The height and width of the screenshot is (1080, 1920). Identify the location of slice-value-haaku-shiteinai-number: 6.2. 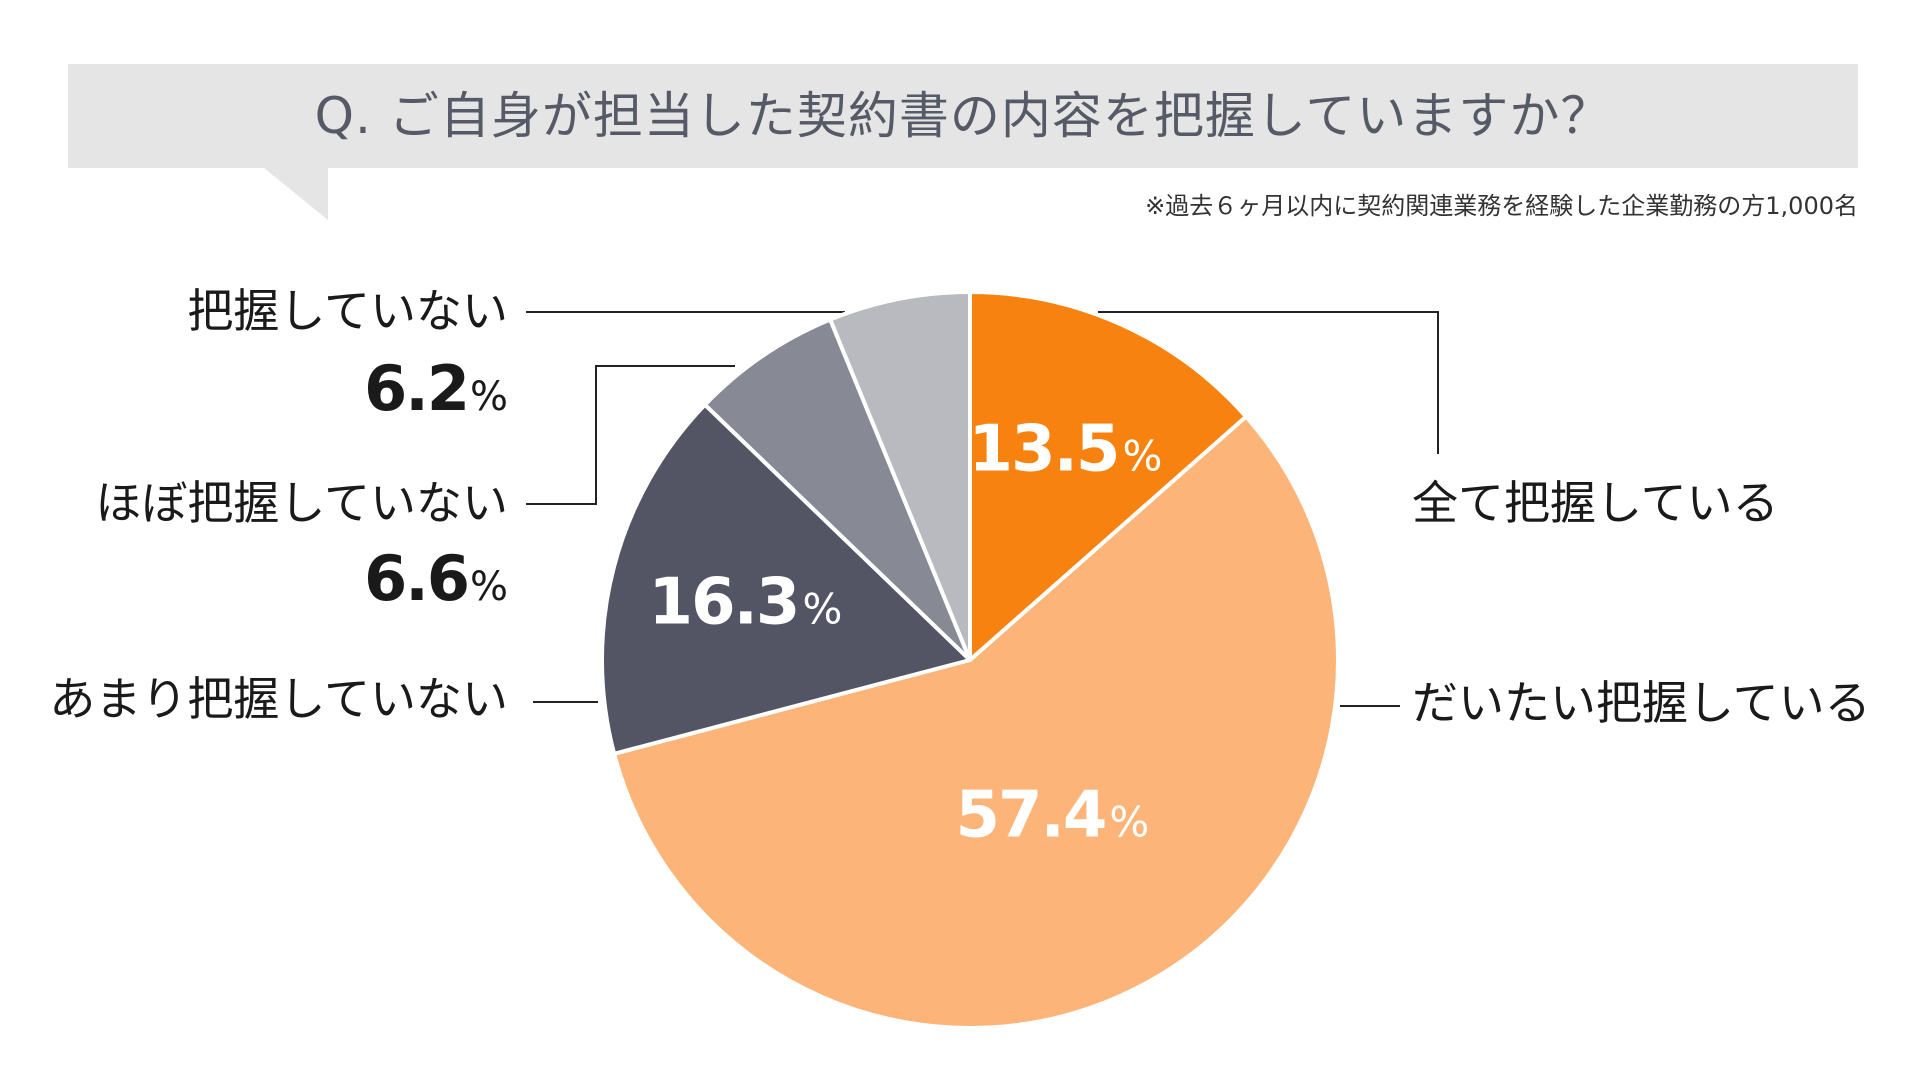
(417, 388).